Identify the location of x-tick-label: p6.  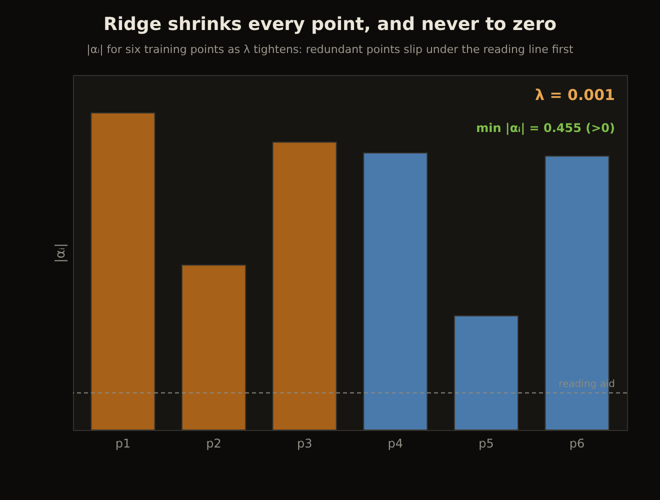
(577, 443).